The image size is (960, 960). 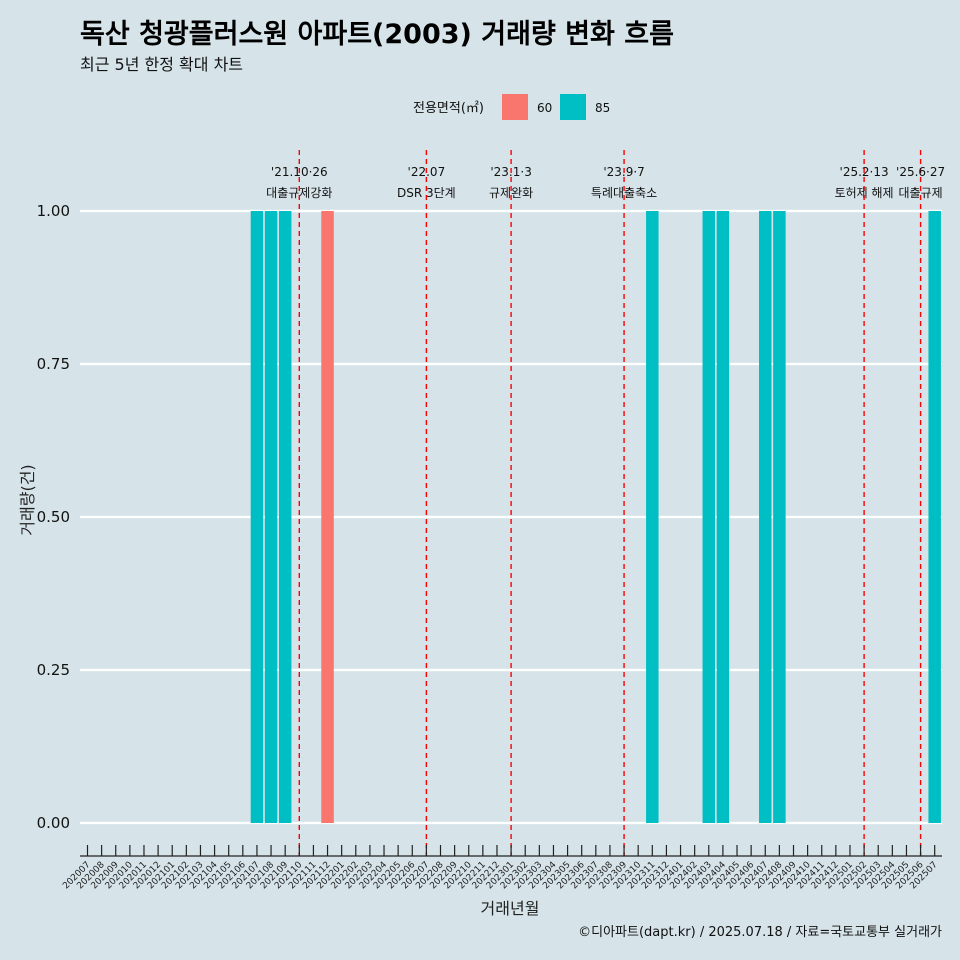 What do you see at coordinates (299, 193) in the screenshot?
I see `event-label: 대출규제강화` at bounding box center [299, 193].